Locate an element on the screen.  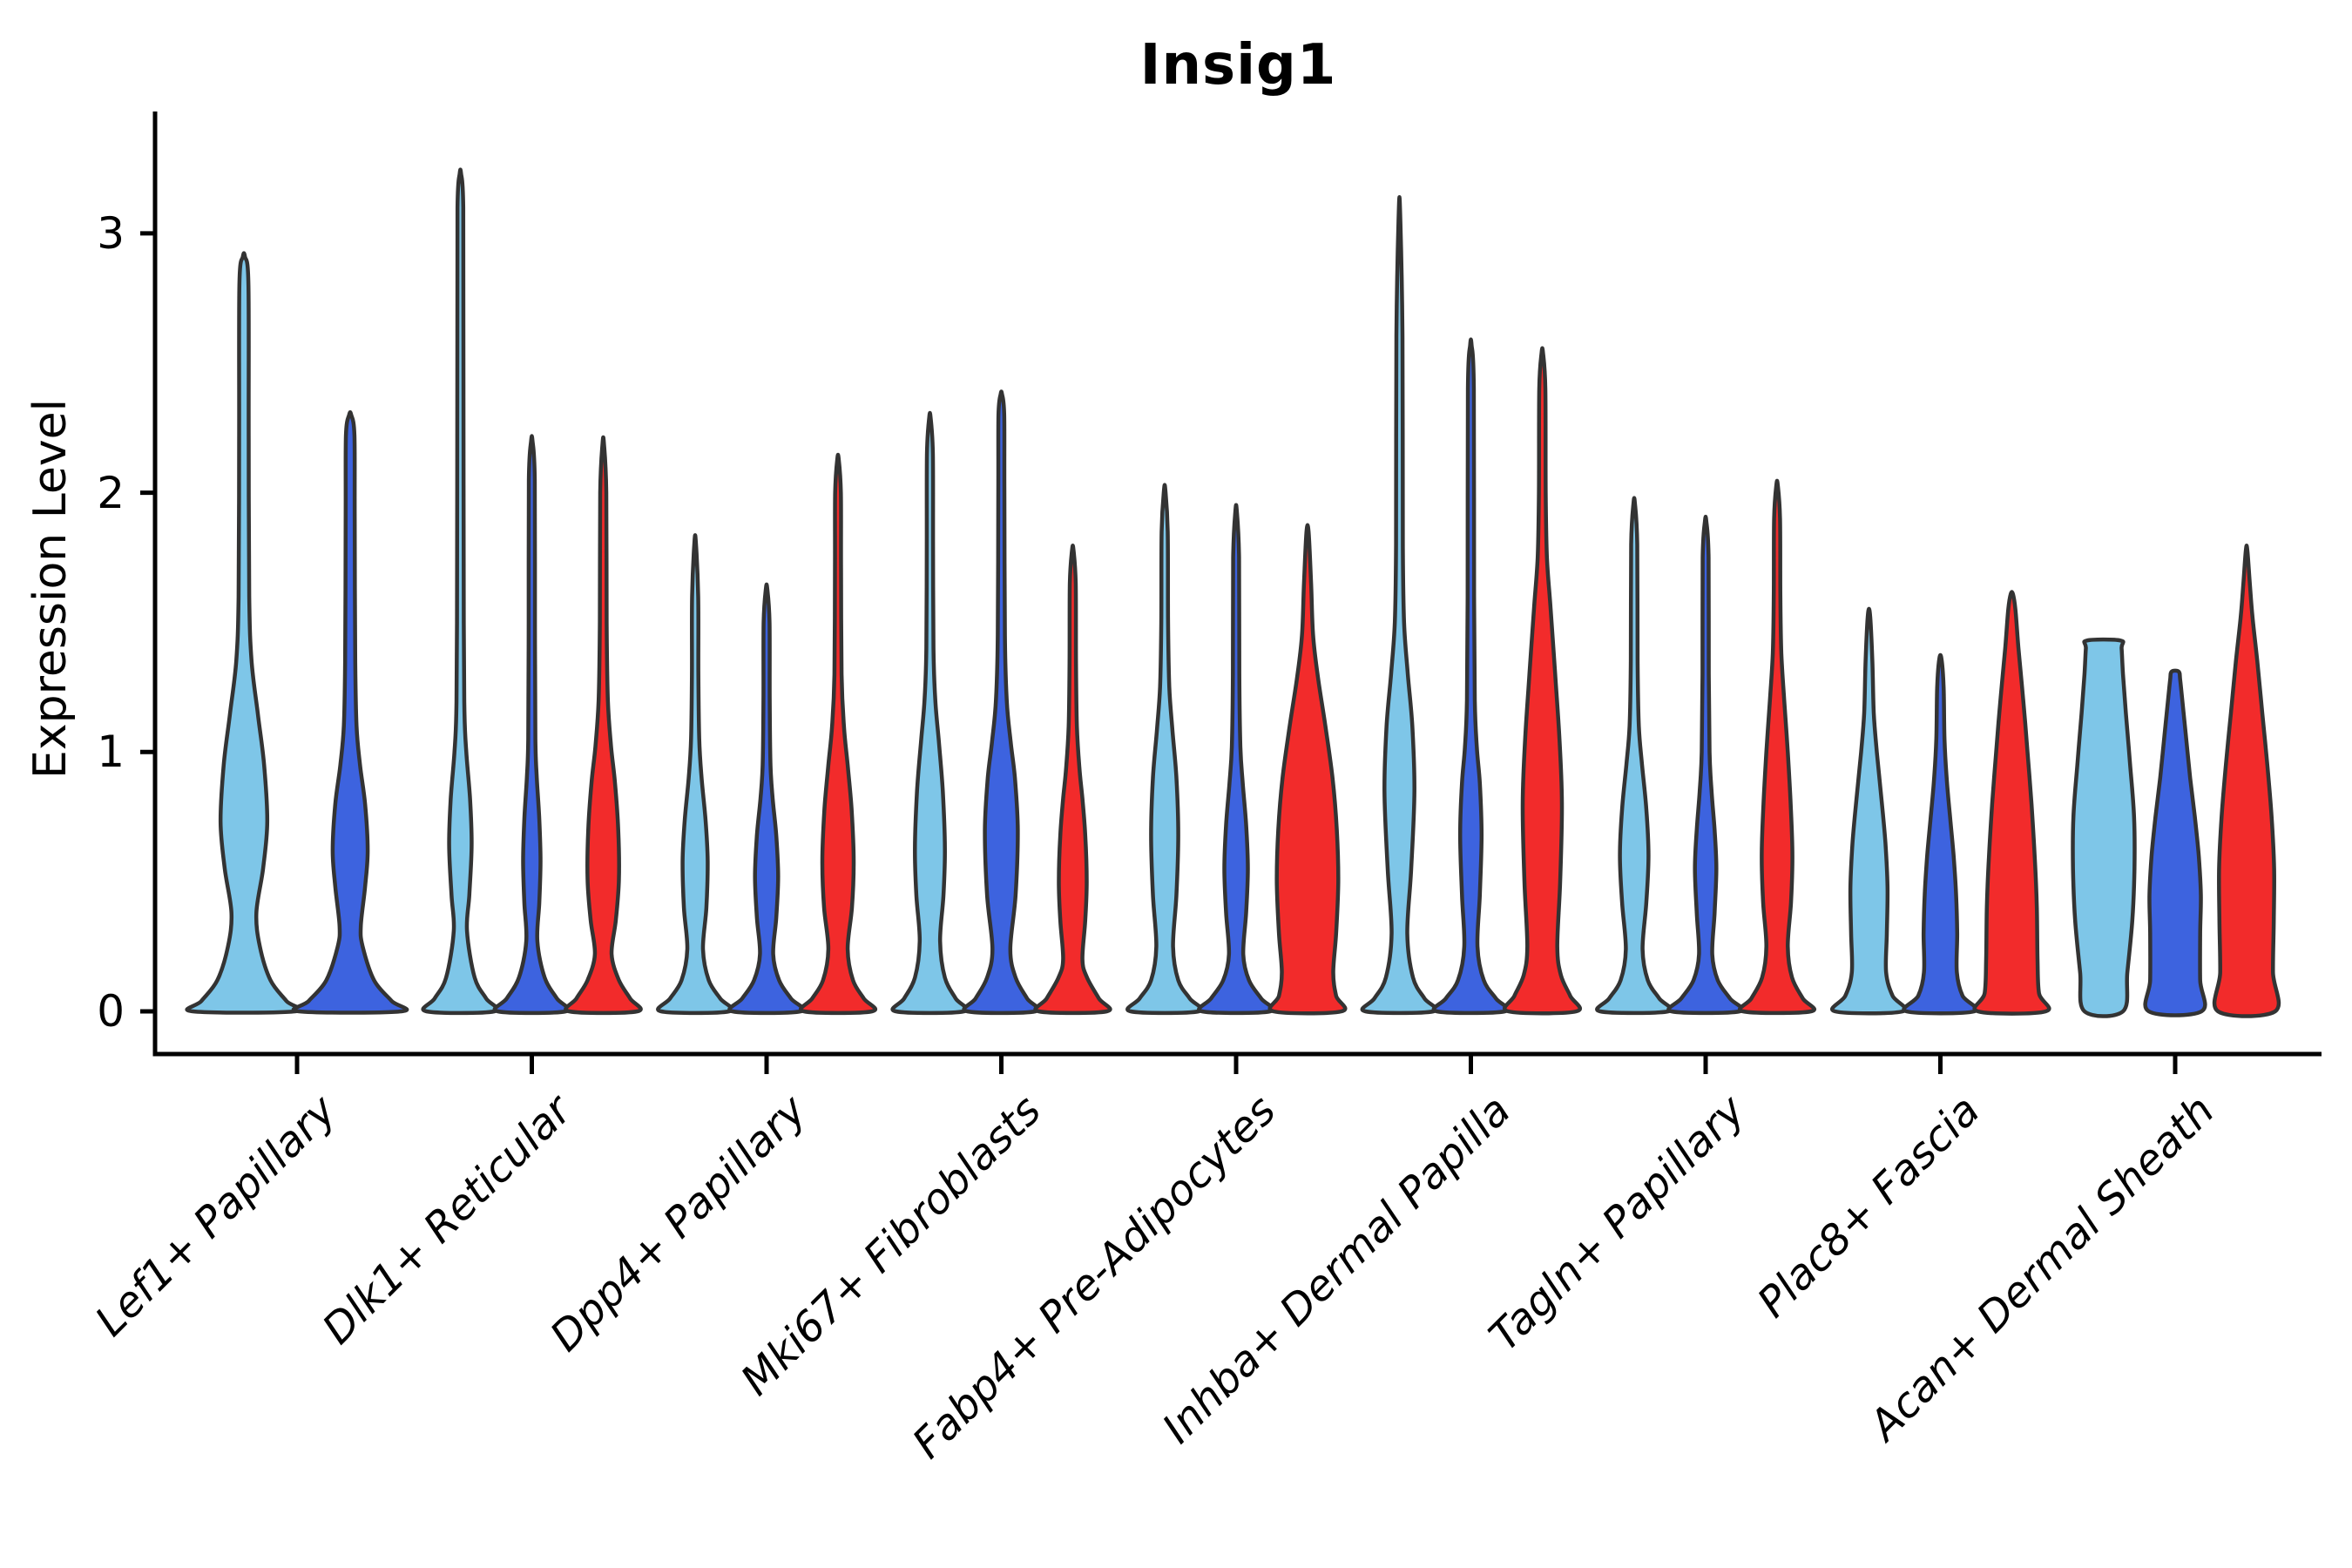
y-tick-label: 2 is located at coordinates (111, 492).